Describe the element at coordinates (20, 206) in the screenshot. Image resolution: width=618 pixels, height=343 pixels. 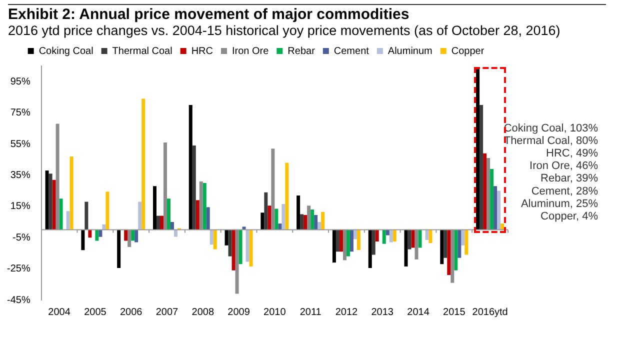
I see `y-tick-label: 15%` at that location.